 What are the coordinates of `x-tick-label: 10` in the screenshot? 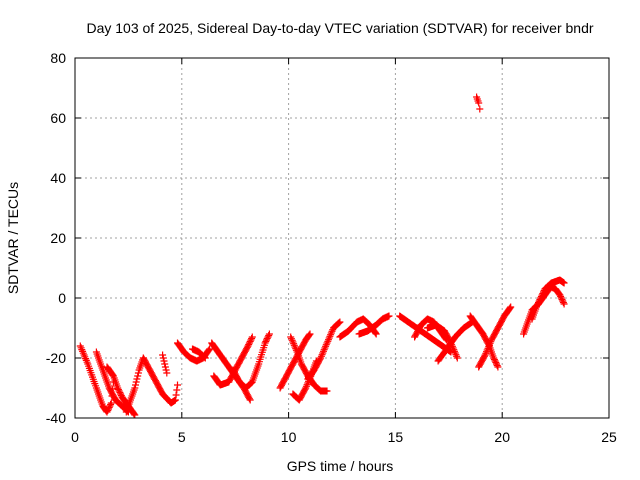 It's located at (289, 437).